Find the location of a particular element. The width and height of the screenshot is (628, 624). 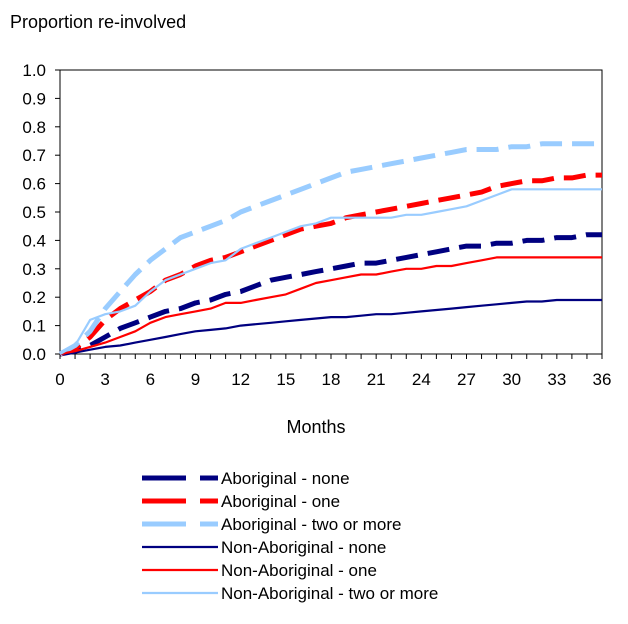

y-tick-label: 0.1 is located at coordinates (34, 326).